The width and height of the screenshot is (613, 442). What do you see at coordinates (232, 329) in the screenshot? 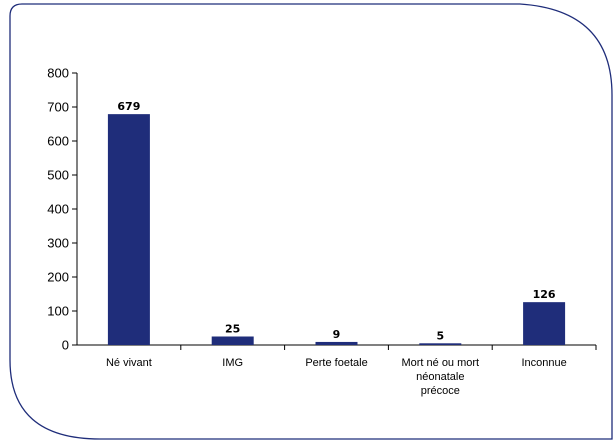
I see `data-label: 25` at bounding box center [232, 329].